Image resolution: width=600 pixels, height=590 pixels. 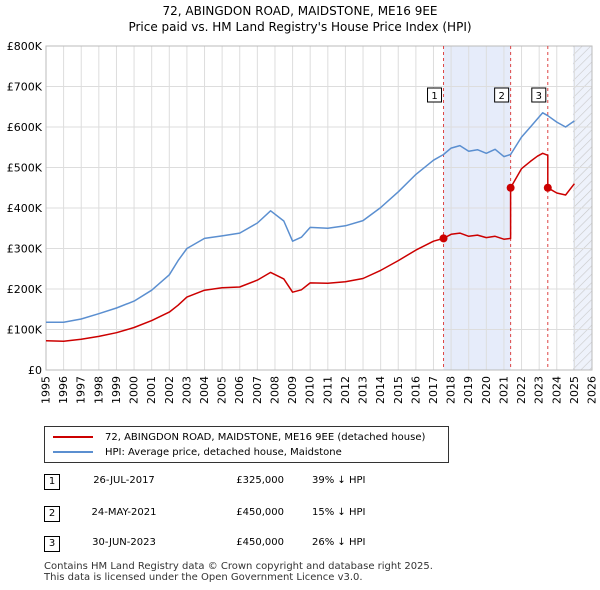 I want to click on x-tick-label: 2020, so click(x=486, y=390).